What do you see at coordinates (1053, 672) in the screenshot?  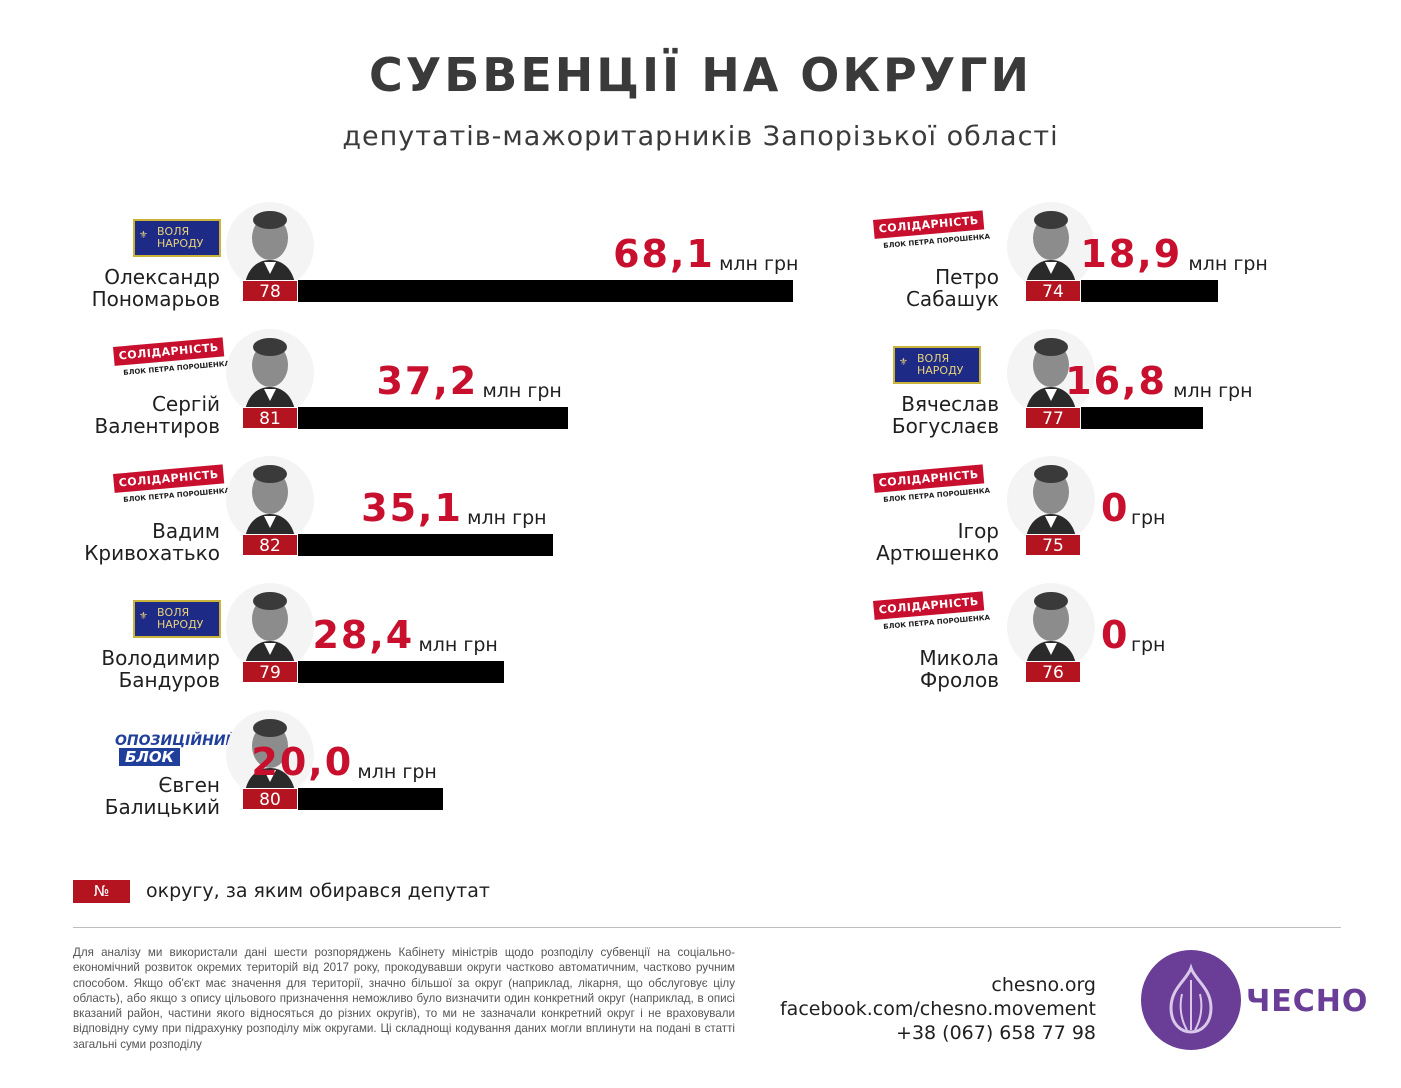 I see `district-number-badge: 76` at bounding box center [1053, 672].